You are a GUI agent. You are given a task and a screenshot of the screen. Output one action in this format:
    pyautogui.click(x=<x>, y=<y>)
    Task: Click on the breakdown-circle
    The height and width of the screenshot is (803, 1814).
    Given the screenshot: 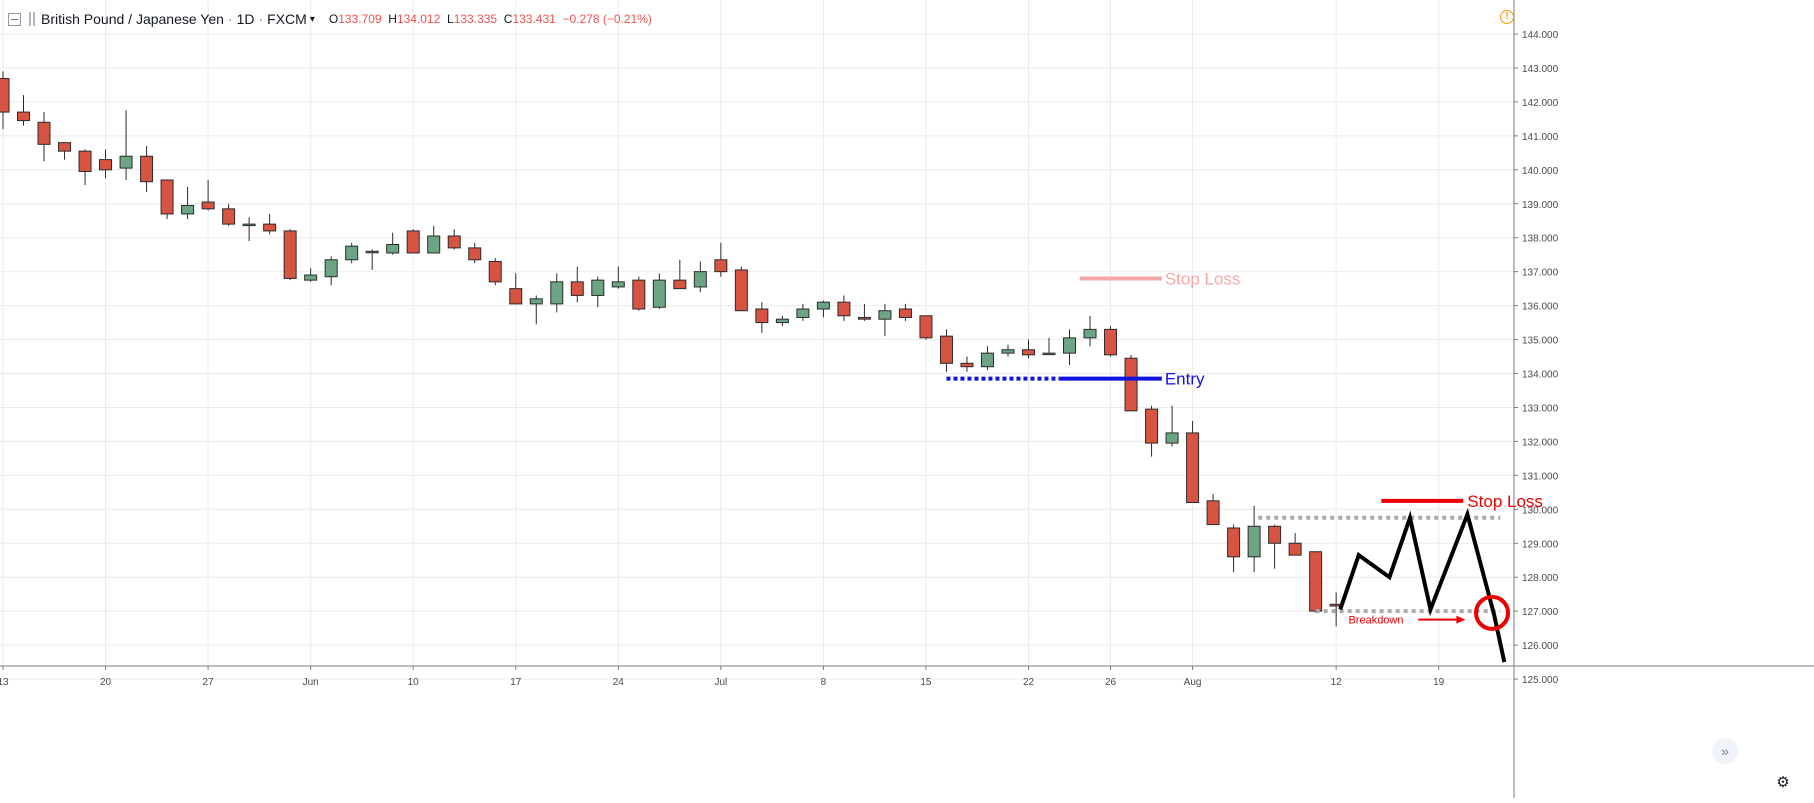 What is the action you would take?
    pyautogui.click(x=1492, y=612)
    